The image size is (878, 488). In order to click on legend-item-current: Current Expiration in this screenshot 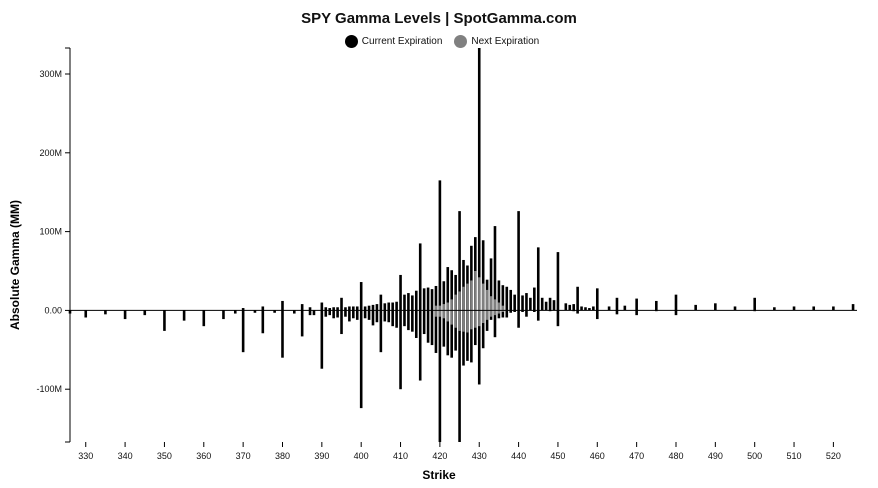, I will do `click(393, 41)`.